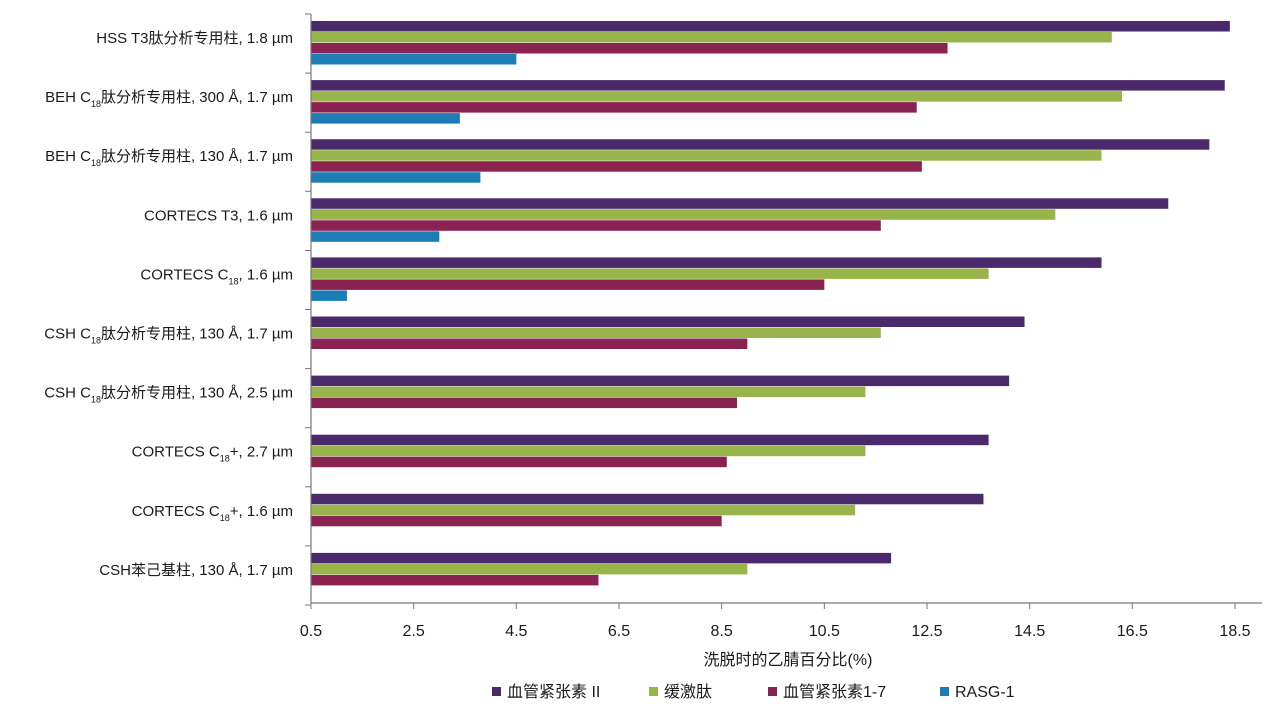 The height and width of the screenshot is (717, 1280). Describe the element at coordinates (753, 692) in the screenshot. I see `legend: 血管紧张素 II 缓激肽 血管紧张素1-7 RASG-1` at that location.